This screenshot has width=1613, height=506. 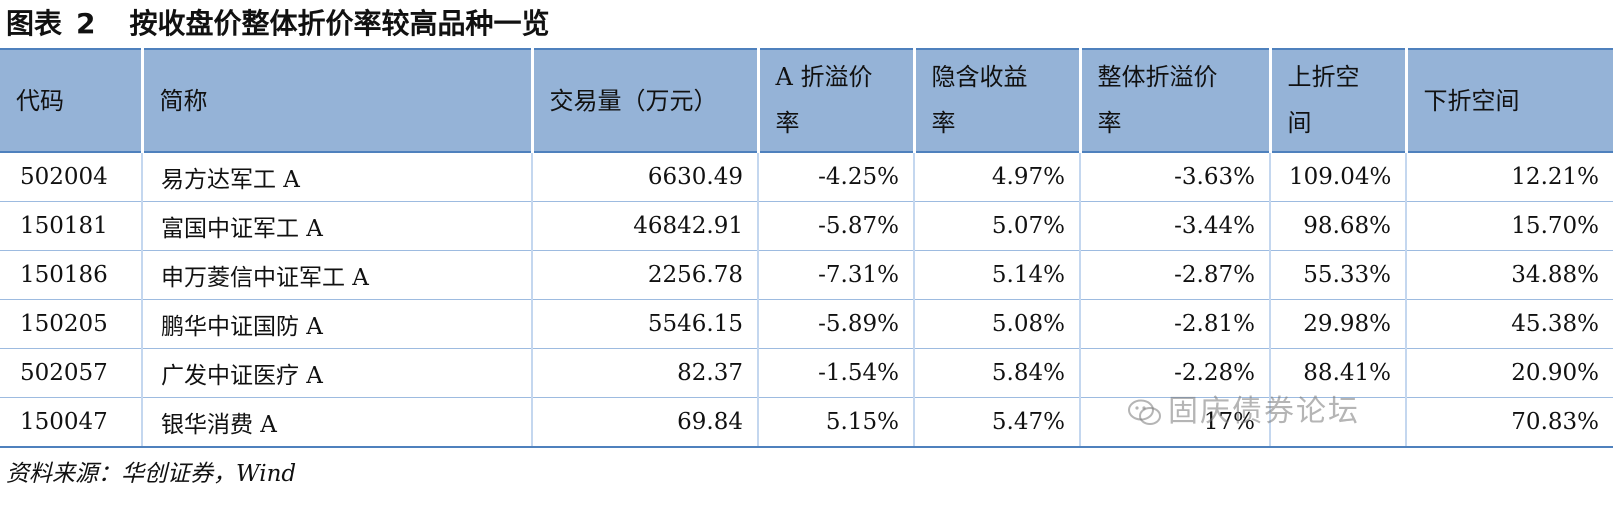 What do you see at coordinates (336, 226) in the screenshot?
I see `cell-name: 富国中证军工 A` at bounding box center [336, 226].